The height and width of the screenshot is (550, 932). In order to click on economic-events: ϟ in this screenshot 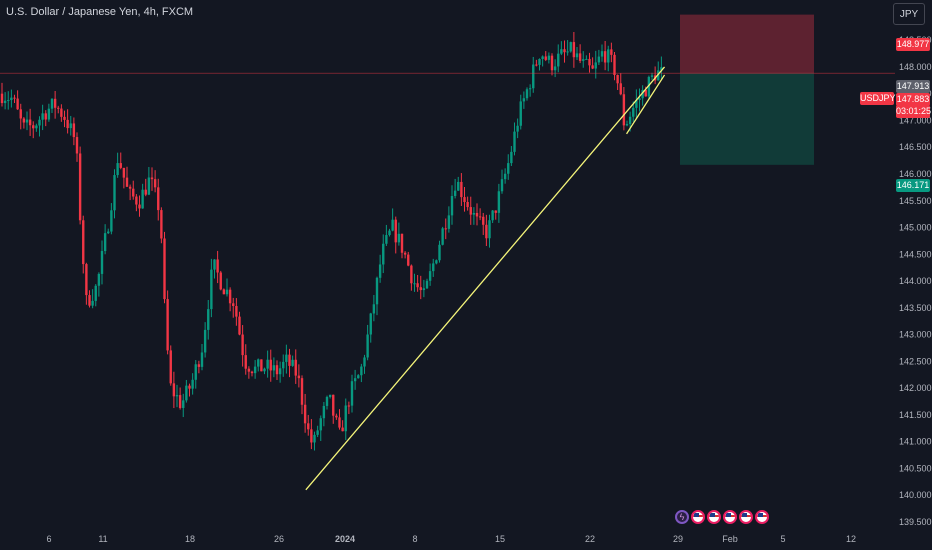, I will do `click(722, 517)`.